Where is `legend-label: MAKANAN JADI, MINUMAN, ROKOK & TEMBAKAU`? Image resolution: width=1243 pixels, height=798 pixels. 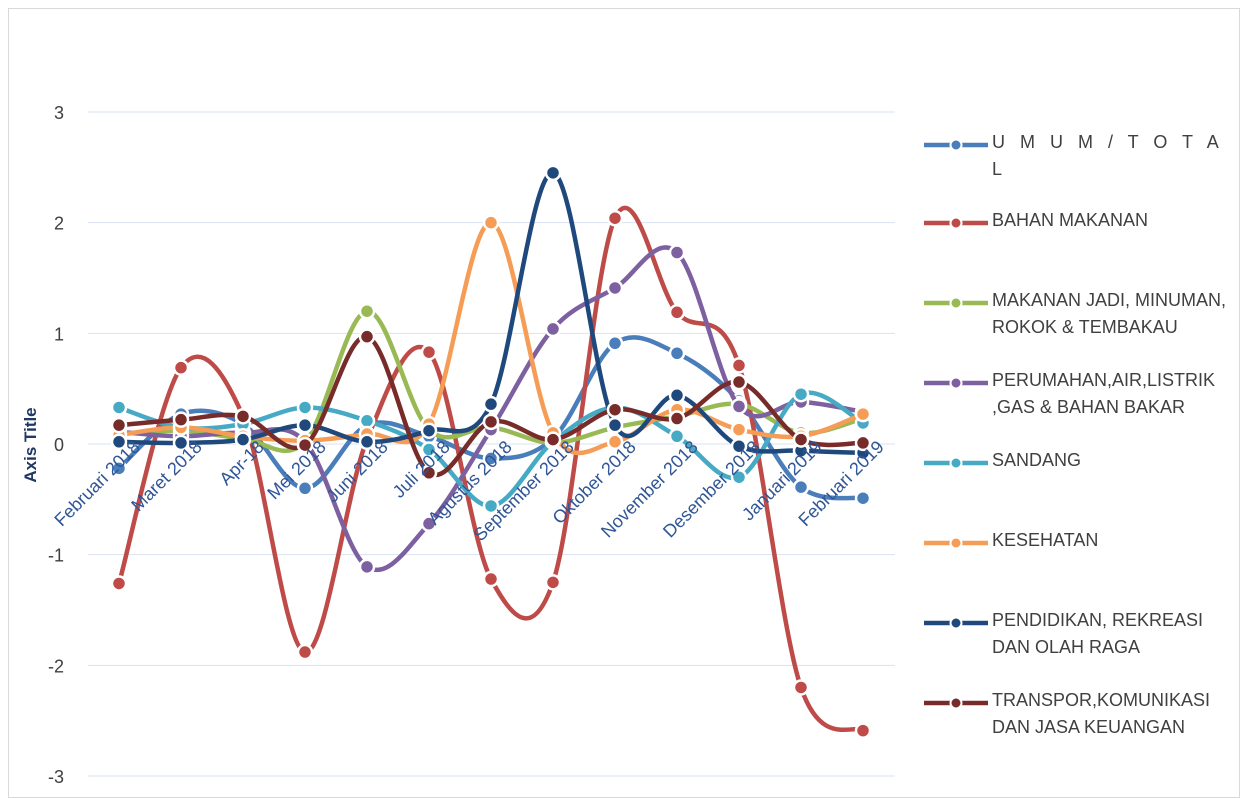
legend-label: MAKANAN JADI, MINUMAN, ROKOK & TEMBAKAU is located at coordinates (1109, 313).